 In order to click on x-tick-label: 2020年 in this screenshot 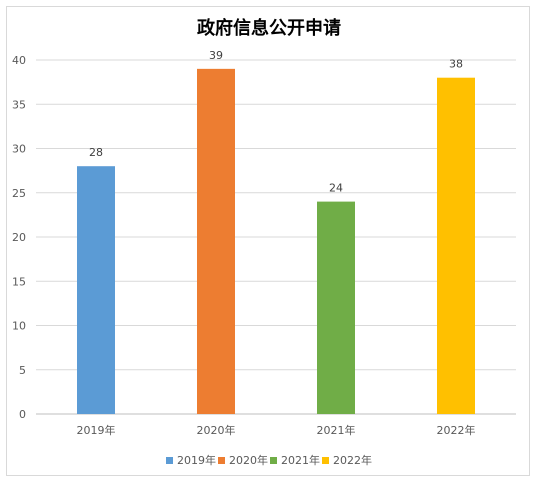, I will do `click(216, 430)`.